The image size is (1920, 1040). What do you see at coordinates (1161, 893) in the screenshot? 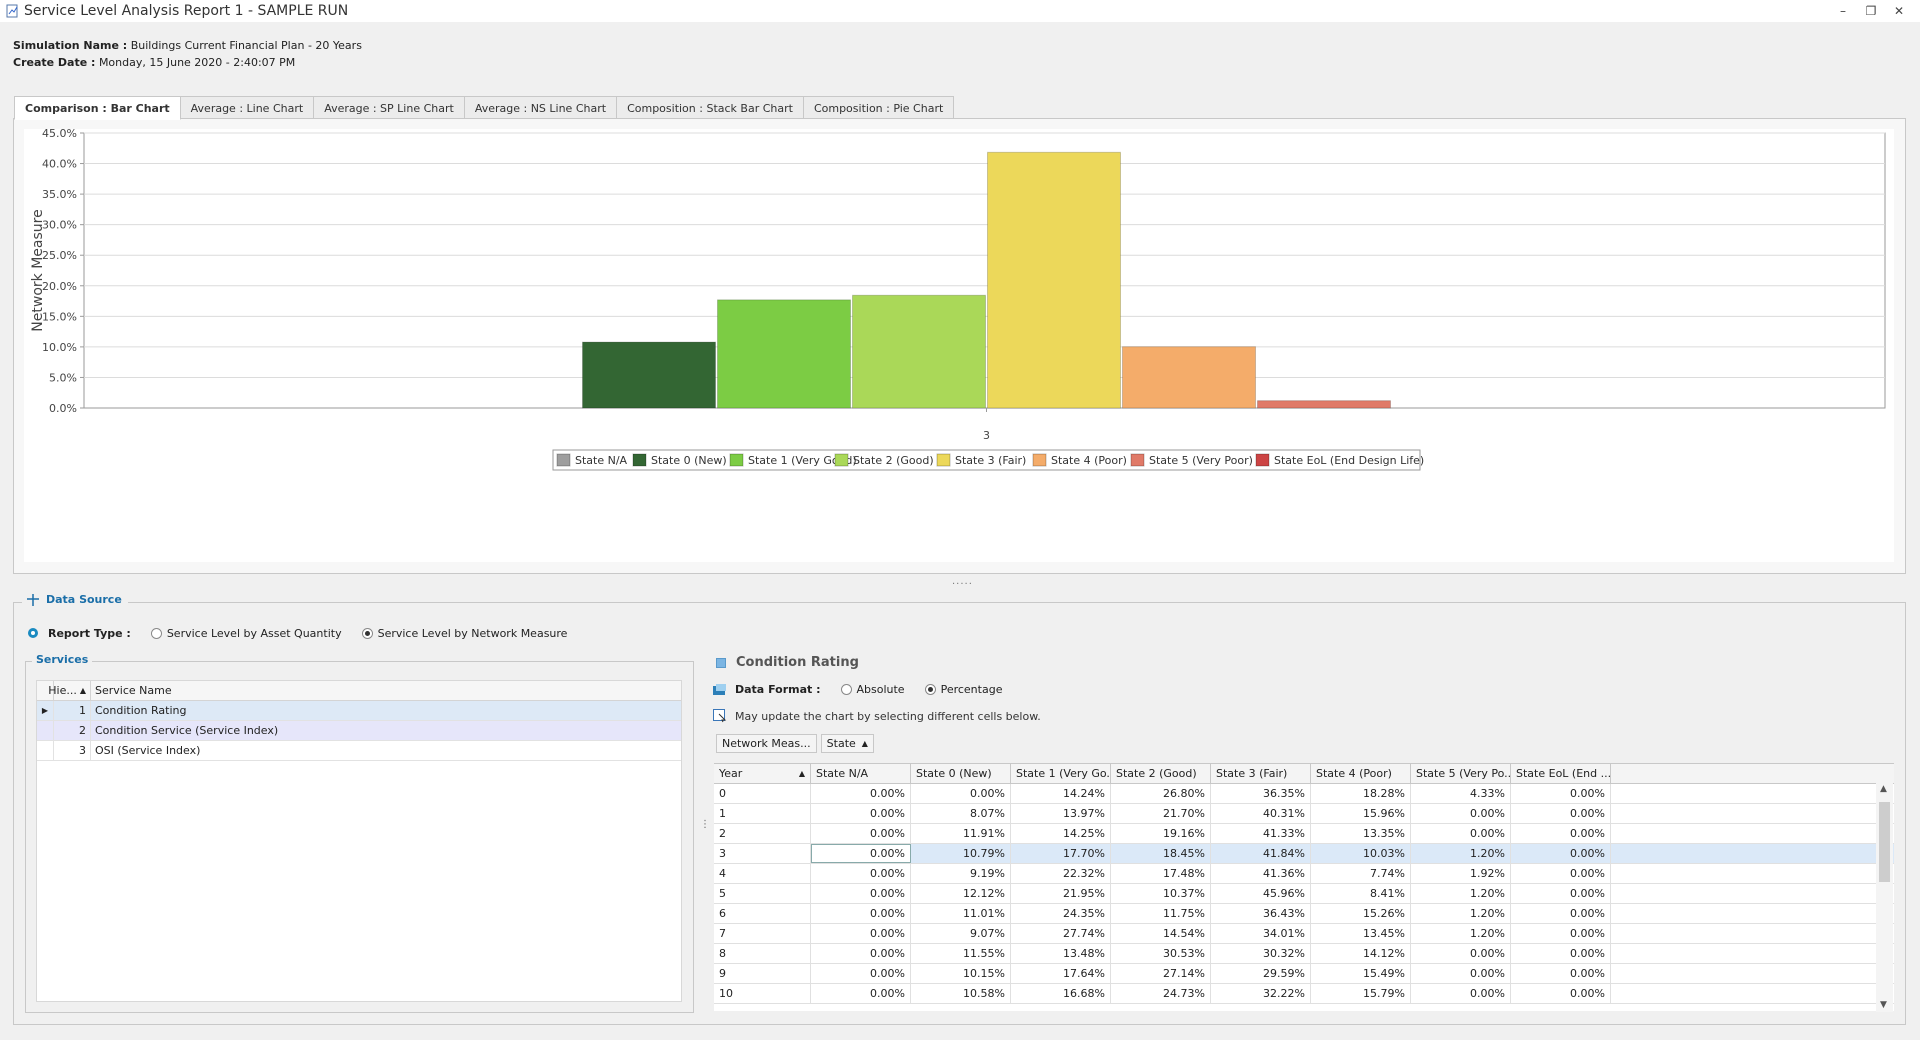
I see `value-cell: 10.37%` at bounding box center [1161, 893].